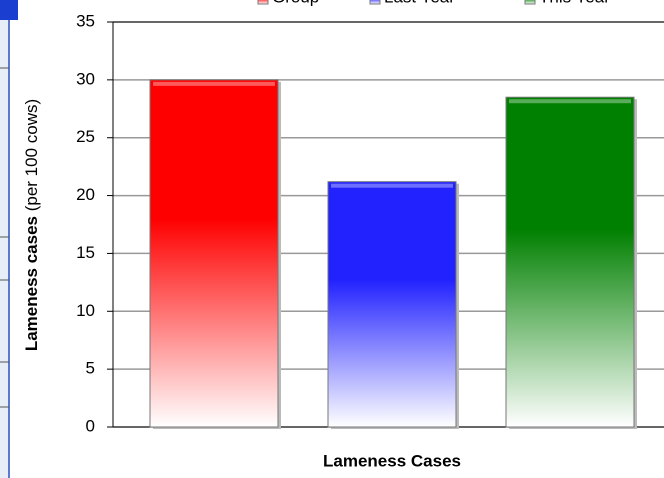 The width and height of the screenshot is (664, 478). What do you see at coordinates (5, 239) in the screenshot?
I see `side-panel` at bounding box center [5, 239].